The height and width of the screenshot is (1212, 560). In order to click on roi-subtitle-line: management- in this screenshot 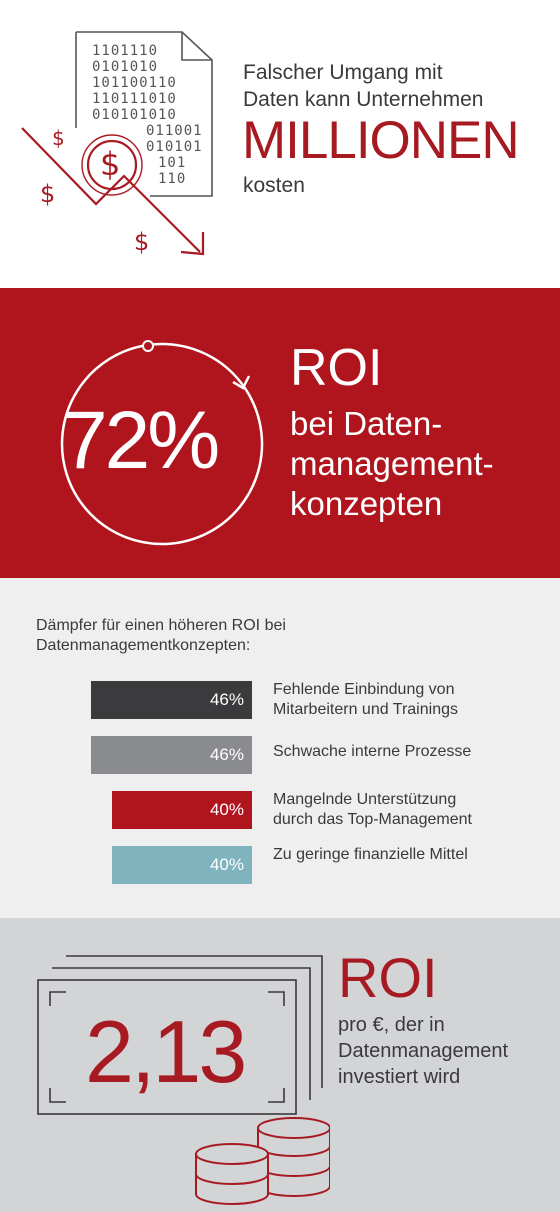, I will do `click(392, 463)`.